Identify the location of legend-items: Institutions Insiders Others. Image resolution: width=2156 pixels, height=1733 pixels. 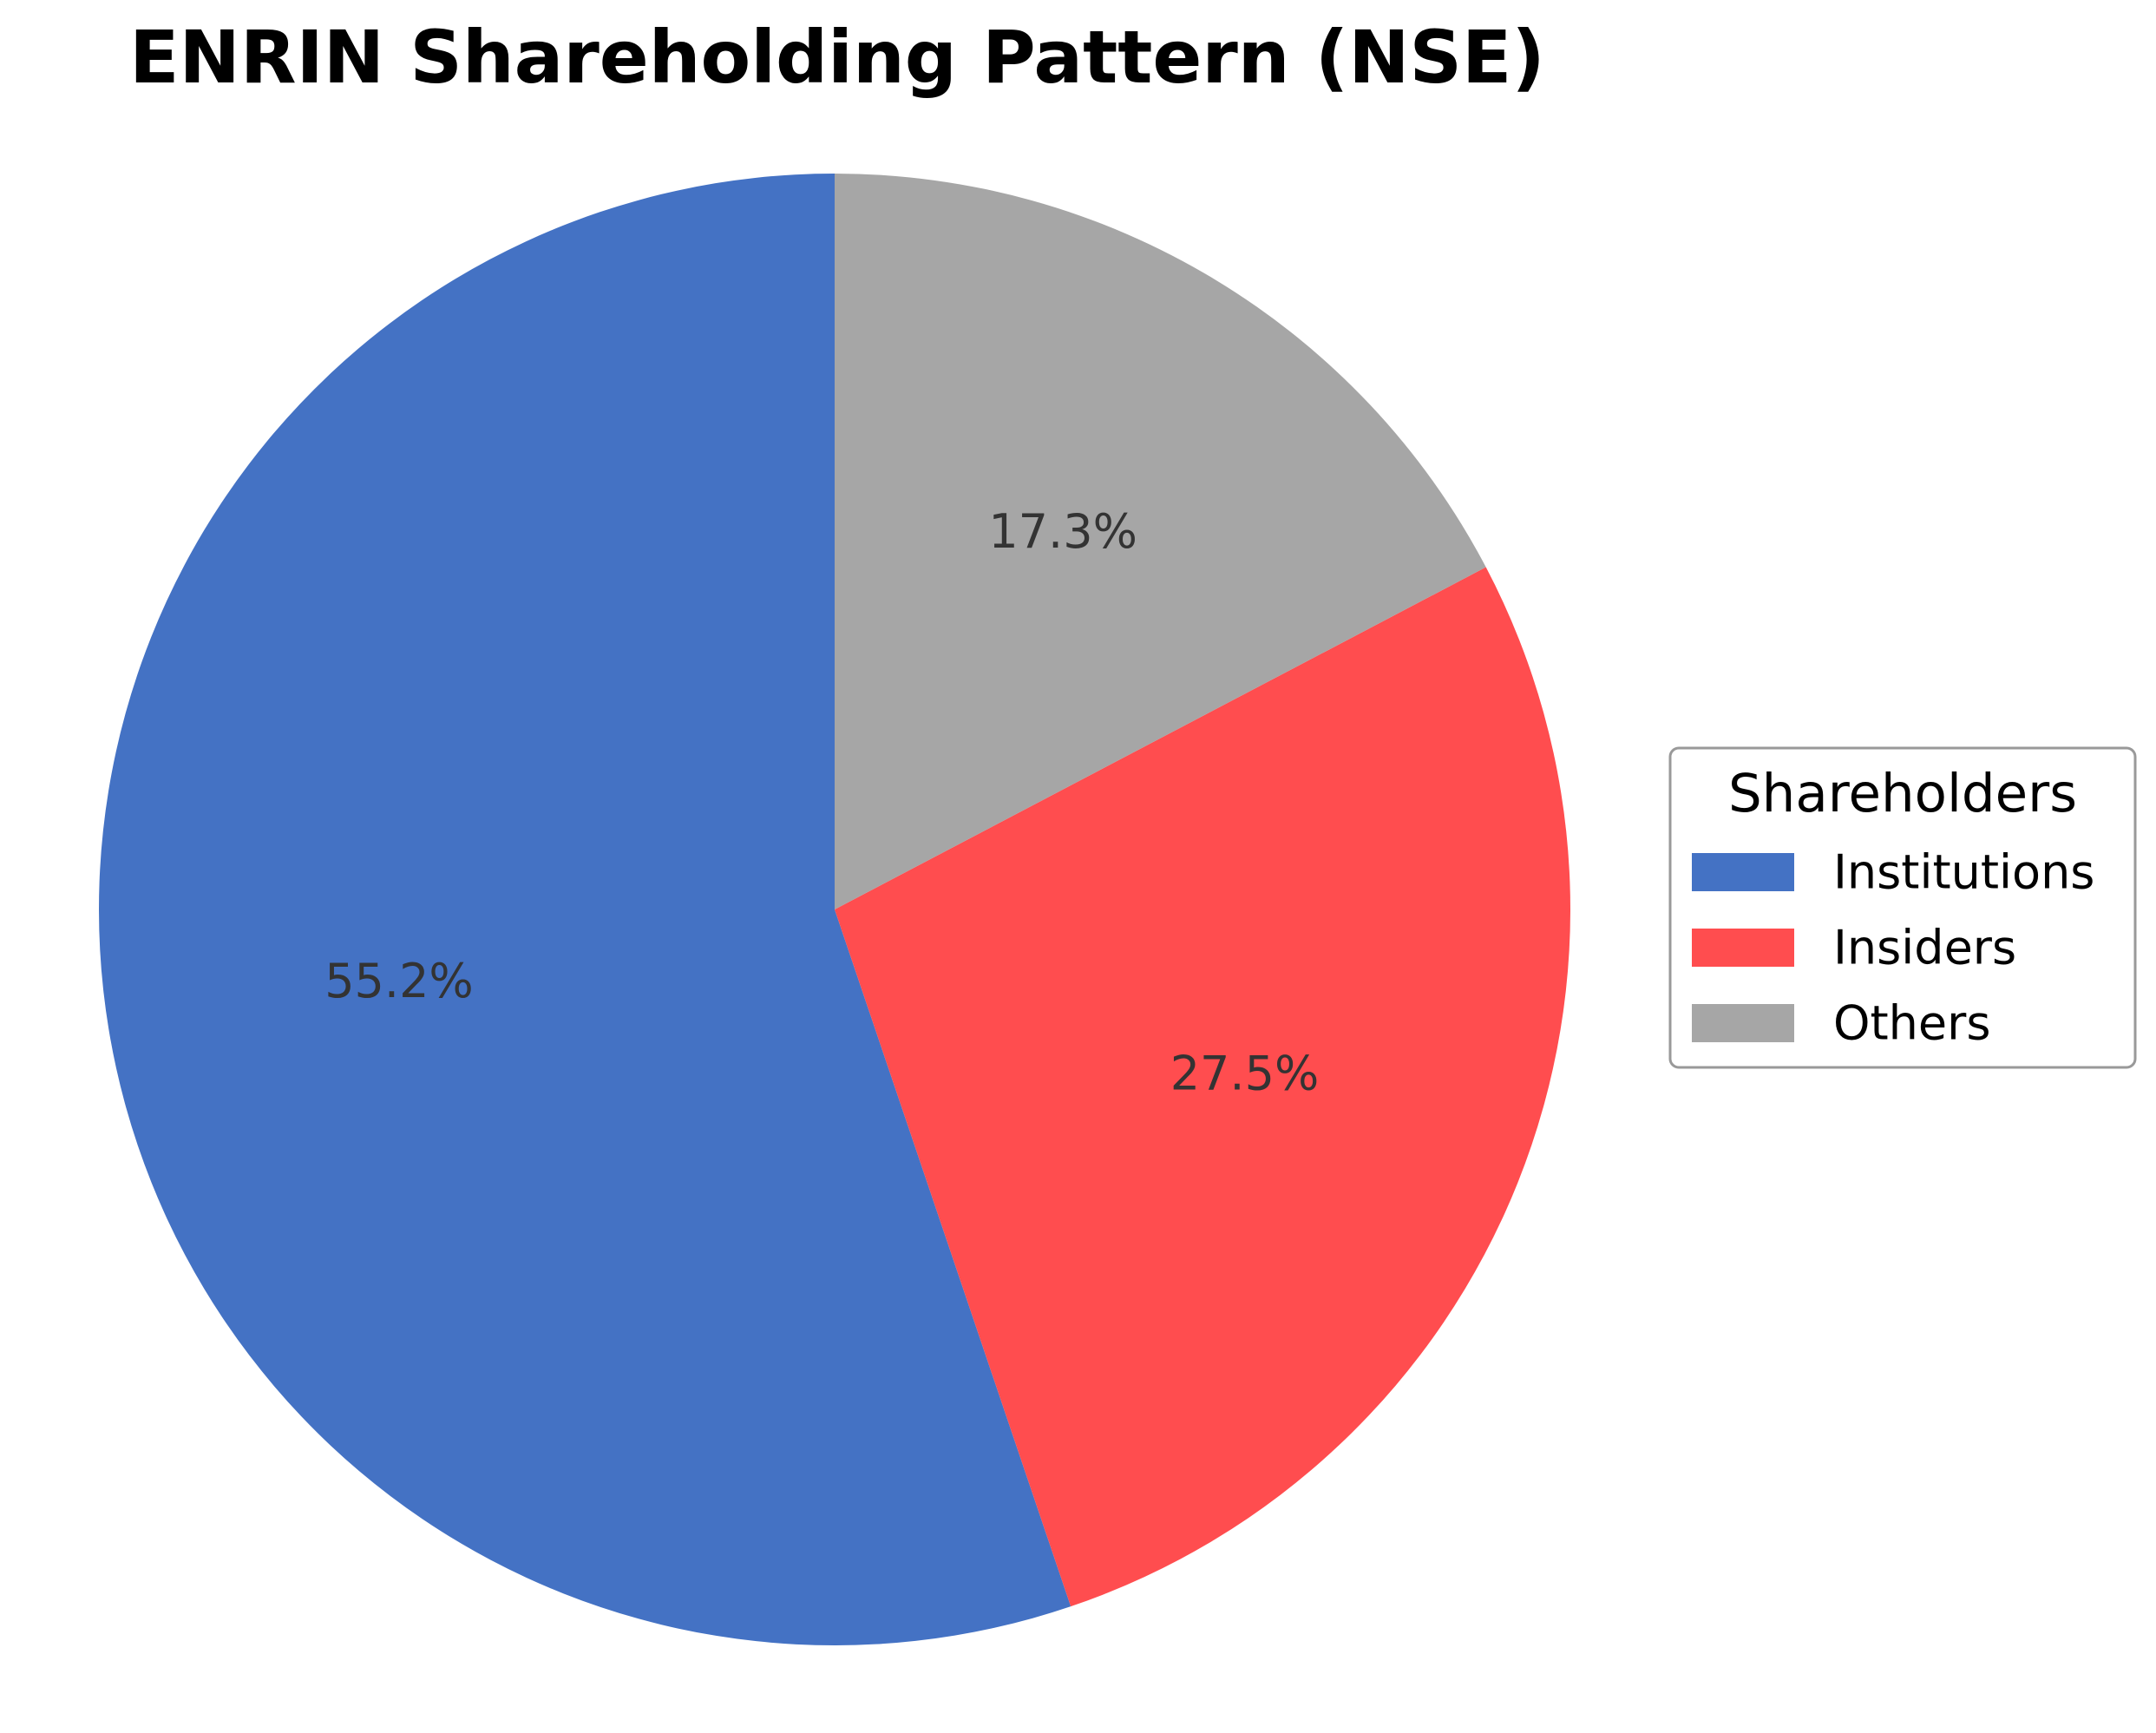
(1893, 948).